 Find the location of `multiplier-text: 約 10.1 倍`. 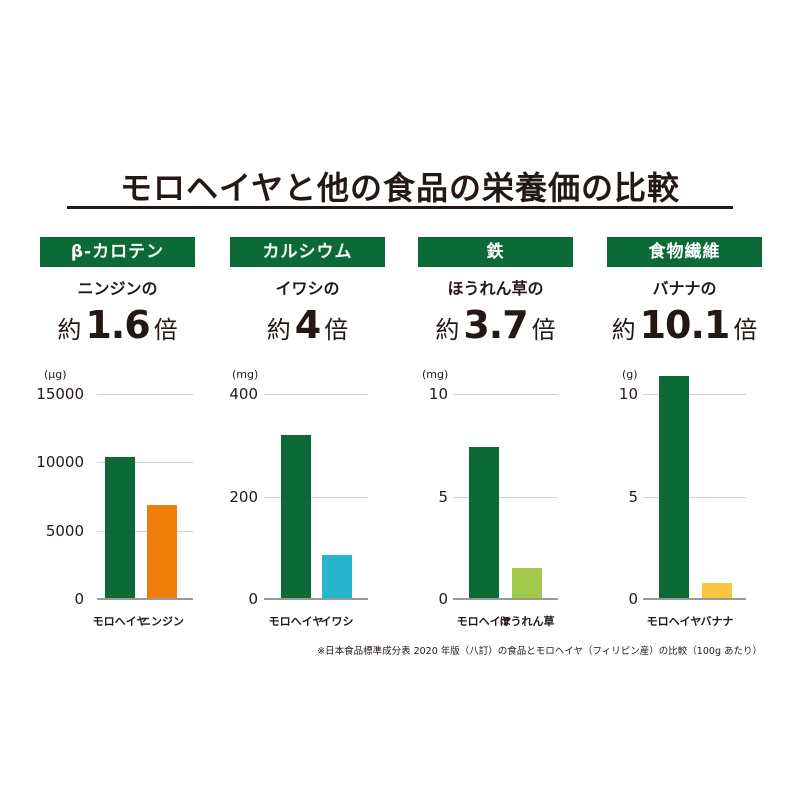

multiplier-text: 約 10.1 倍 is located at coordinates (684, 325).